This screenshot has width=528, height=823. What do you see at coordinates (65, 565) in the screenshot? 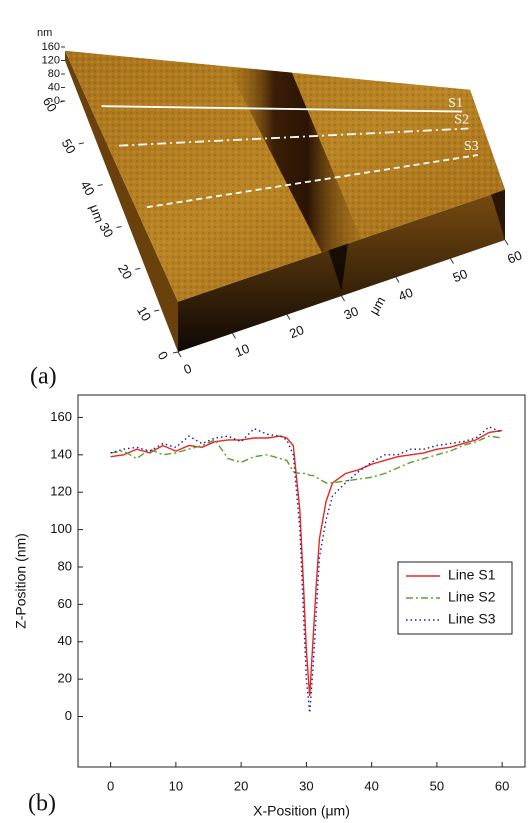
I see `y-tick-label: 80` at bounding box center [65, 565].